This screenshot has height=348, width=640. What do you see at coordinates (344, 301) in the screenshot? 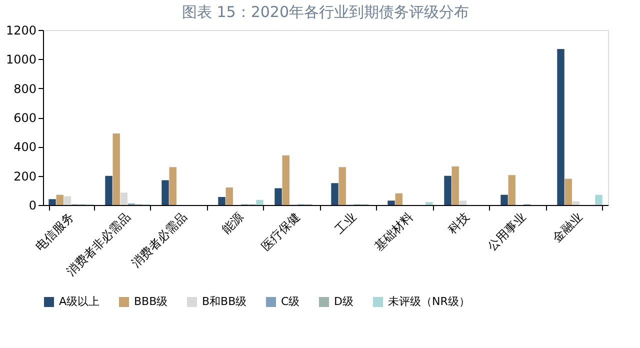
I see `legend-label: D级` at bounding box center [344, 301].